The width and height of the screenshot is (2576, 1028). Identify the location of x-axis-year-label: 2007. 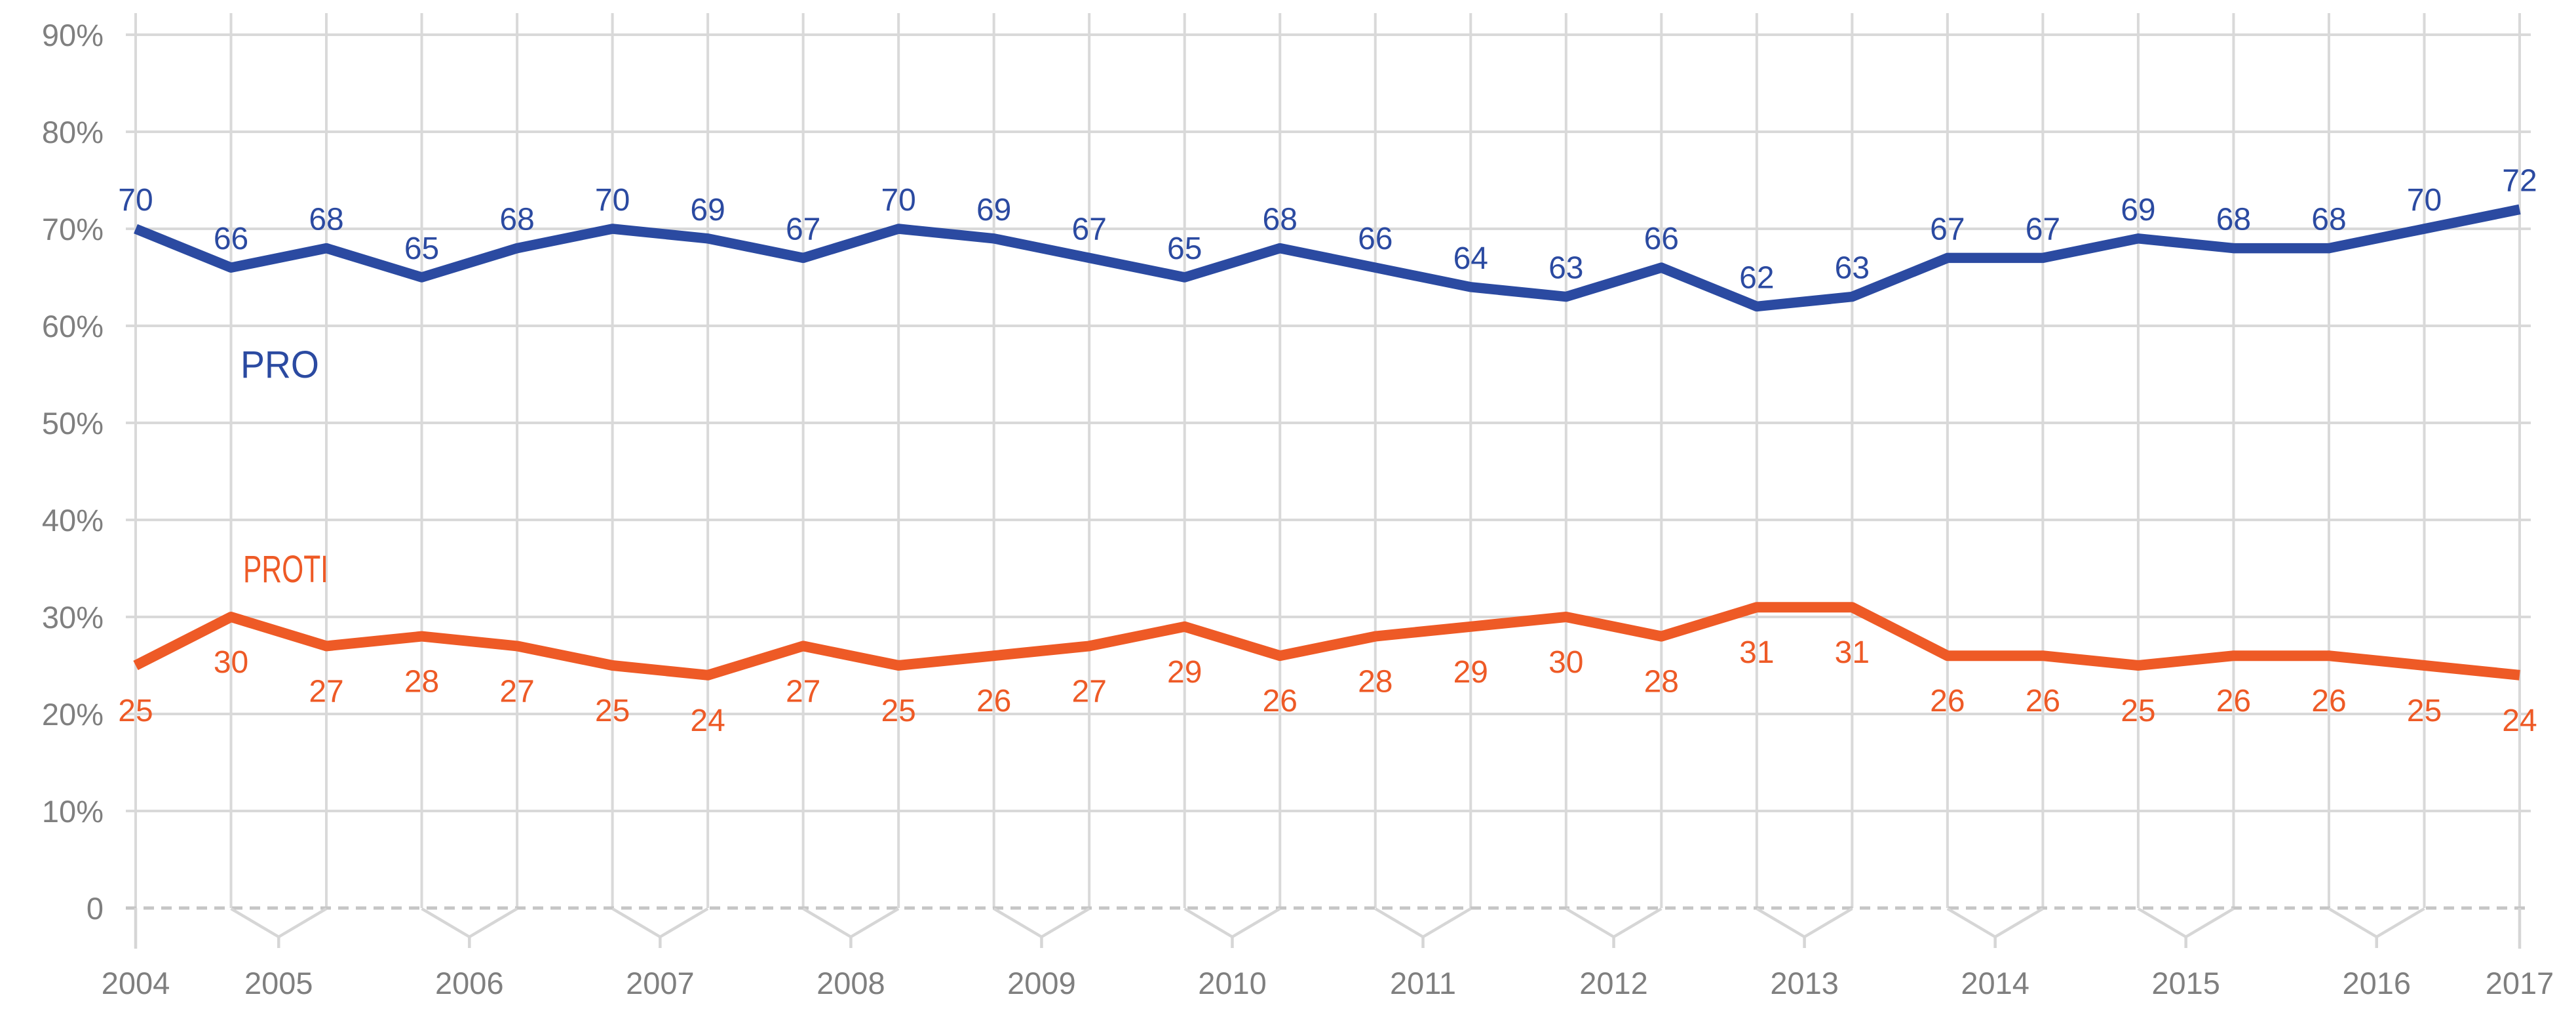
(660, 983).